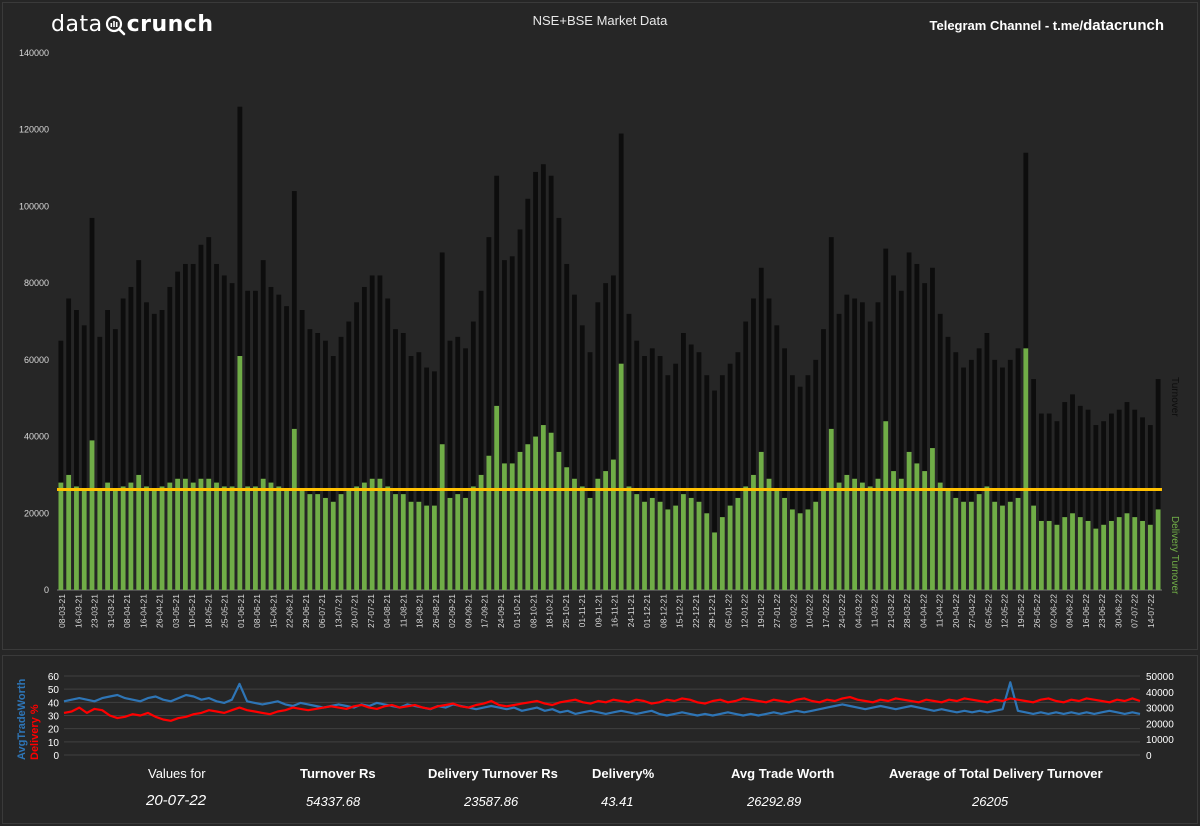  What do you see at coordinates (420, 611) in the screenshot?
I see `x-tick-label: 18-08-21` at bounding box center [420, 611].